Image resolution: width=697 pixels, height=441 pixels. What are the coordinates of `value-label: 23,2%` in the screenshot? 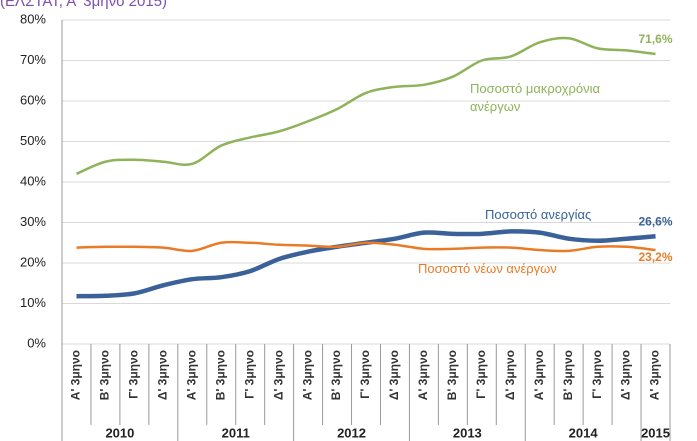 It's located at (656, 257).